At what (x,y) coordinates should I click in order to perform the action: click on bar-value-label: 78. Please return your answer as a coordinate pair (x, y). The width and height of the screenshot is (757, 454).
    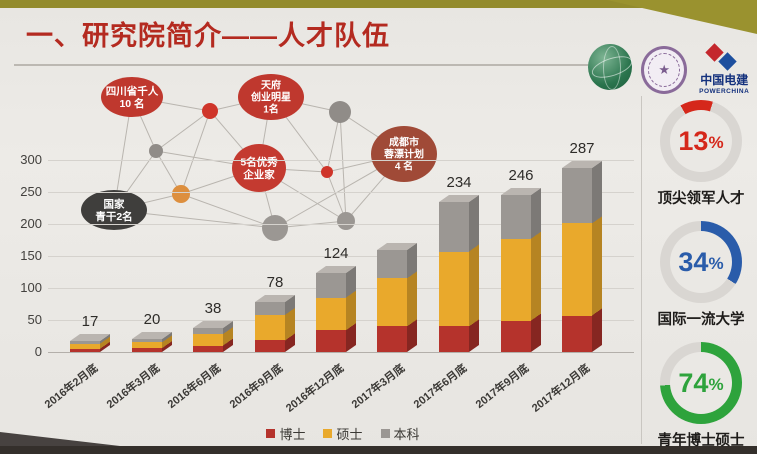
    Looking at the image, I should click on (275, 283).